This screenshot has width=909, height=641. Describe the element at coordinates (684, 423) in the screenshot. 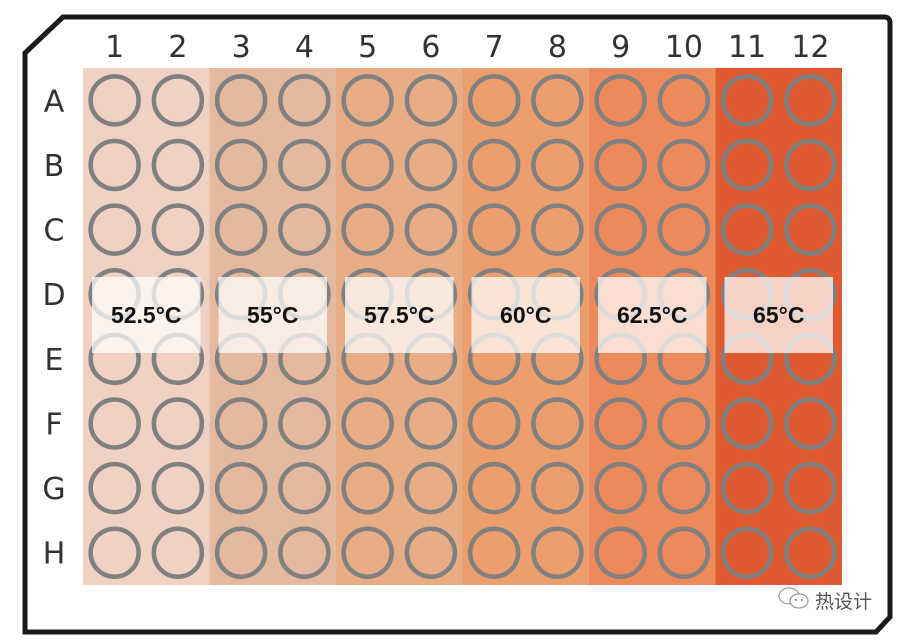

I see `well-F10` at that location.